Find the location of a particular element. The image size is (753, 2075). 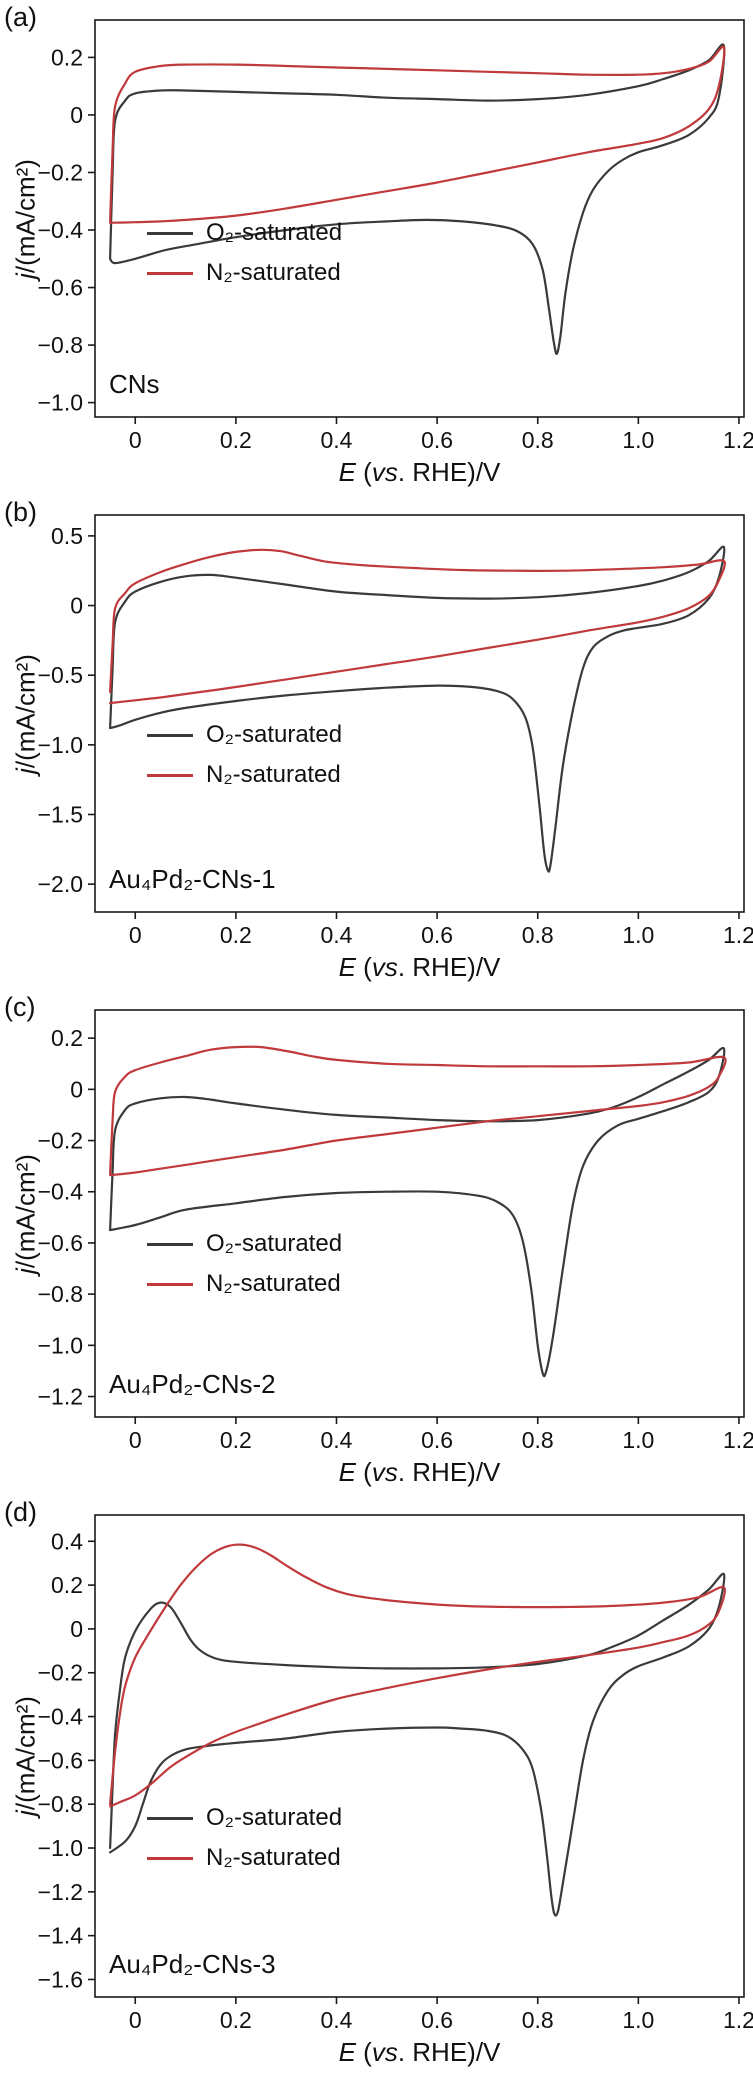

panel-tag: (b) is located at coordinates (20, 512).